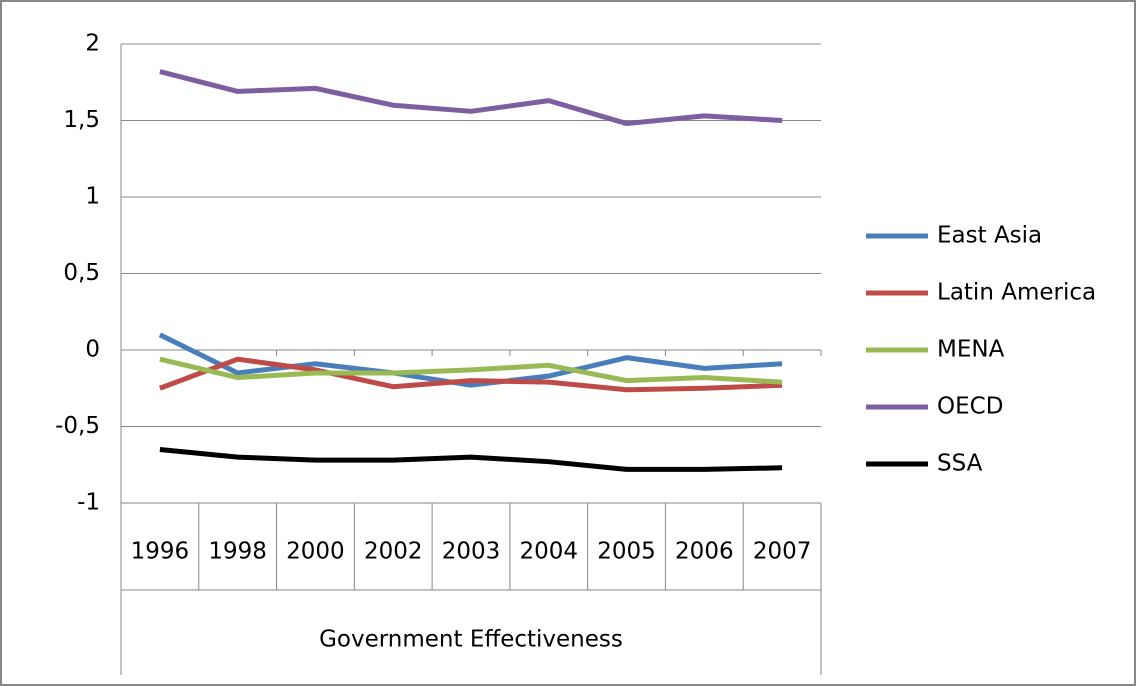 This screenshot has height=686, width=1136. Describe the element at coordinates (704, 552) in the screenshot. I see `x-tick-label: 2006` at that location.